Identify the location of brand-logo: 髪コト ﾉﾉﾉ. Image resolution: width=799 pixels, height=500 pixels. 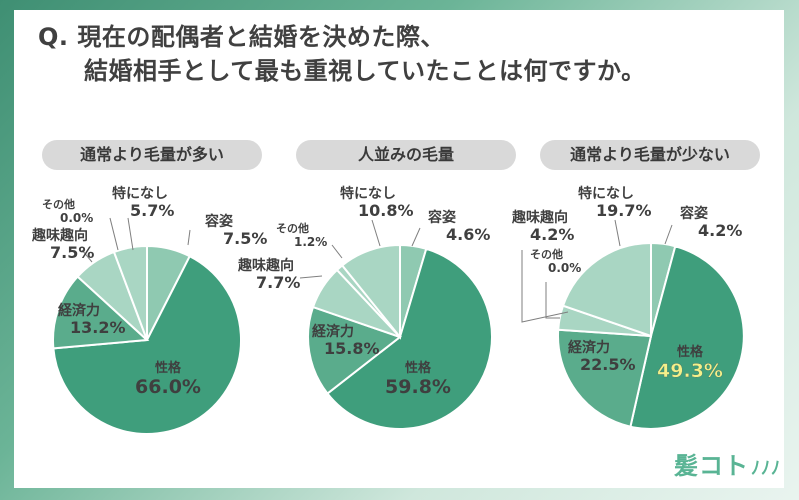
(727, 463).